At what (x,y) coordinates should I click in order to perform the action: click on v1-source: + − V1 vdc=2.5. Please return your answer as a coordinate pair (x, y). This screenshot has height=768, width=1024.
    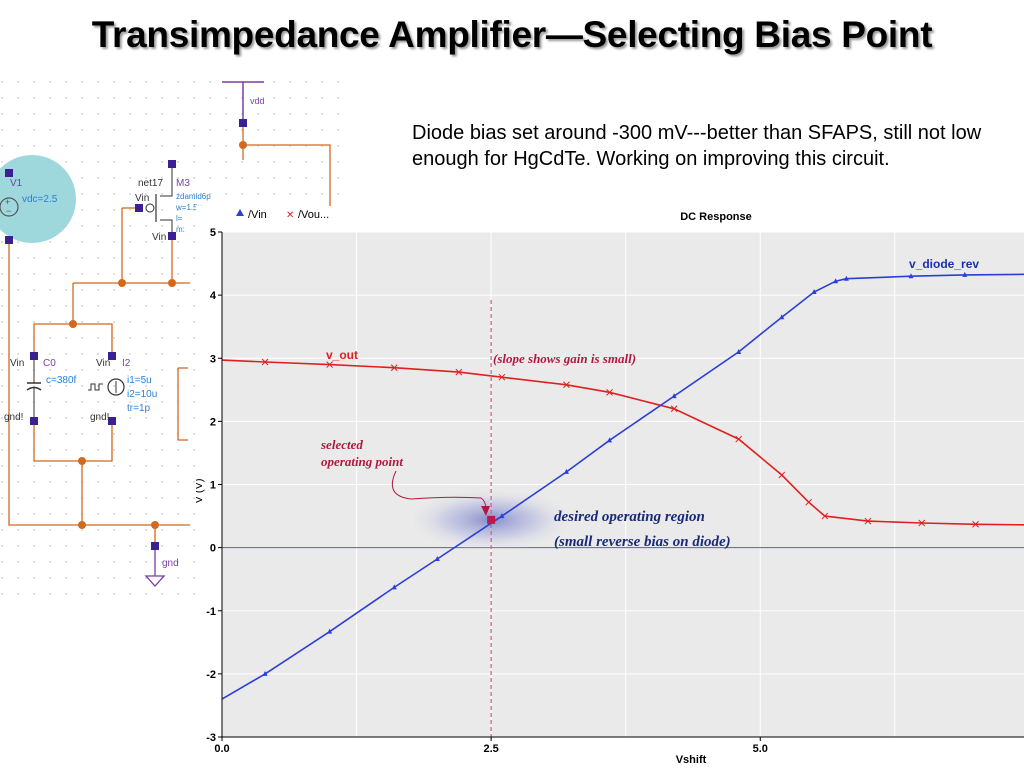
    Looking at the image, I should click on (95, 347).